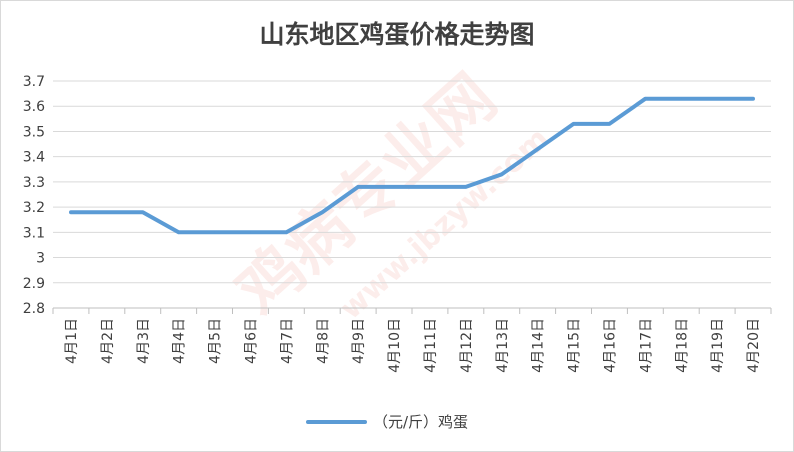  Describe the element at coordinates (34, 309) in the screenshot. I see `y-tick-label: 2.8` at that location.